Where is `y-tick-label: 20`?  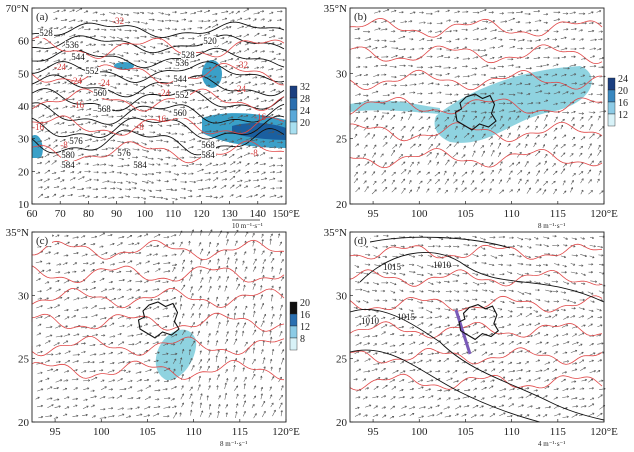
y-tick-label: 20 is located at coordinates (24, 172).